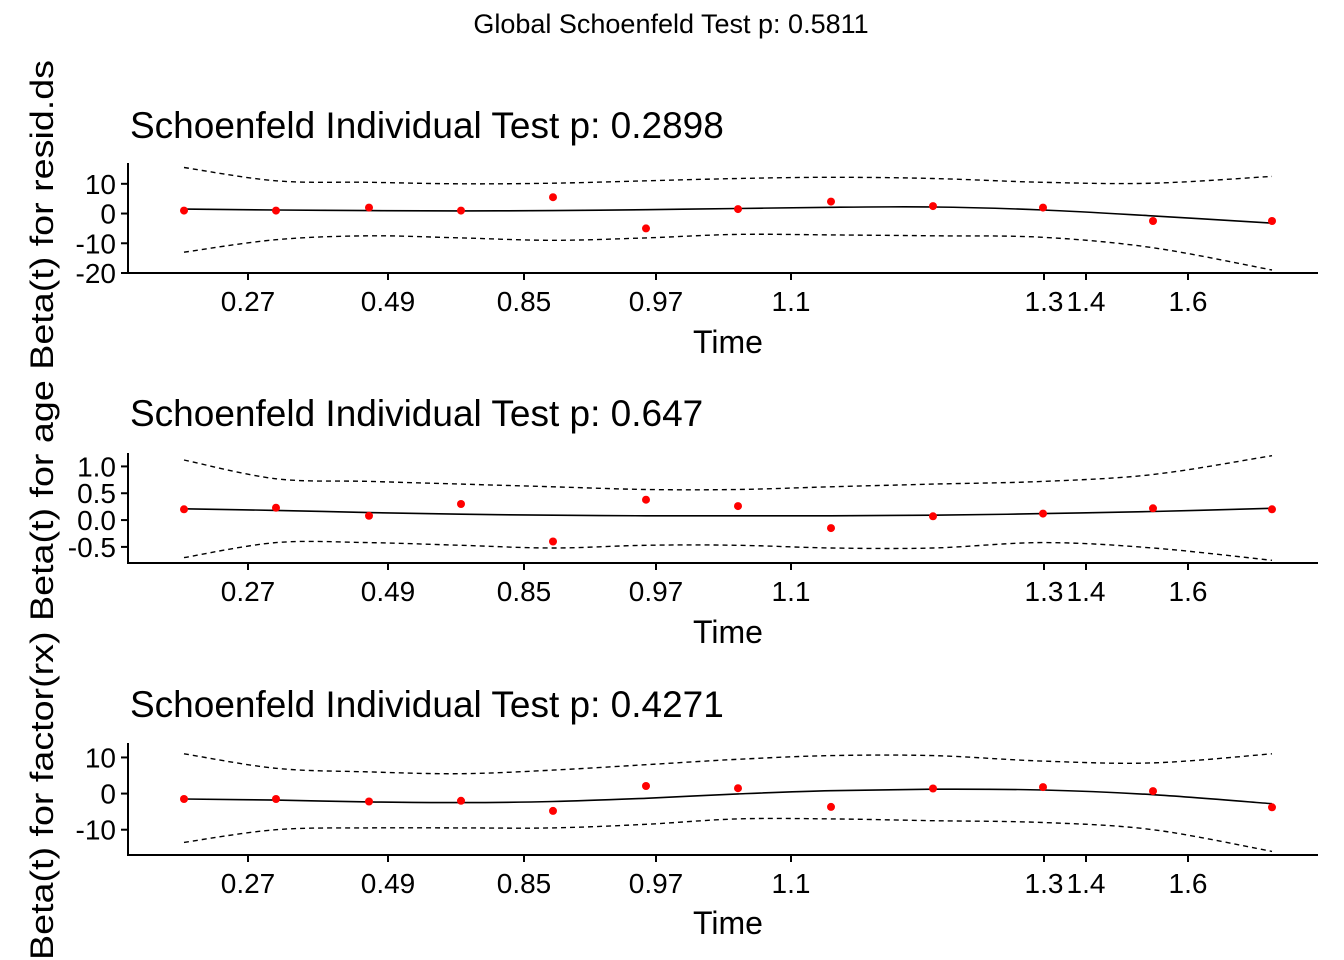 The height and width of the screenshot is (960, 1344). Describe the element at coordinates (96, 493) in the screenshot. I see `y-tick-label: 0.5` at that location.